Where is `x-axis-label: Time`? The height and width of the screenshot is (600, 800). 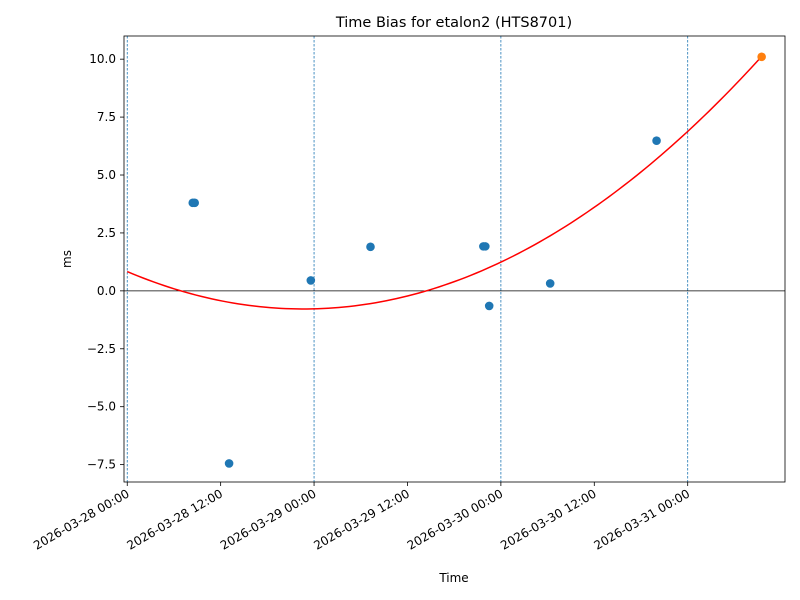 x-axis-label: Time is located at coordinates (453, 578).